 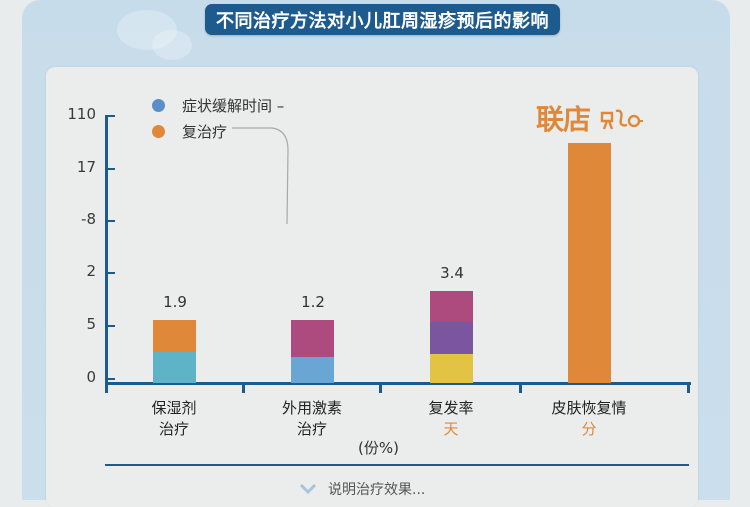 What do you see at coordinates (378, 448) in the screenshot?
I see `x-axis-unit-label: (份%)` at bounding box center [378, 448].